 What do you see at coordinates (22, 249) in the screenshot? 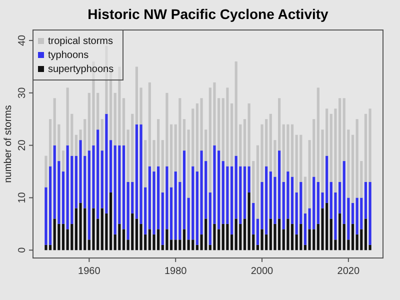
I see `y-tick-label: 0` at bounding box center [22, 249].